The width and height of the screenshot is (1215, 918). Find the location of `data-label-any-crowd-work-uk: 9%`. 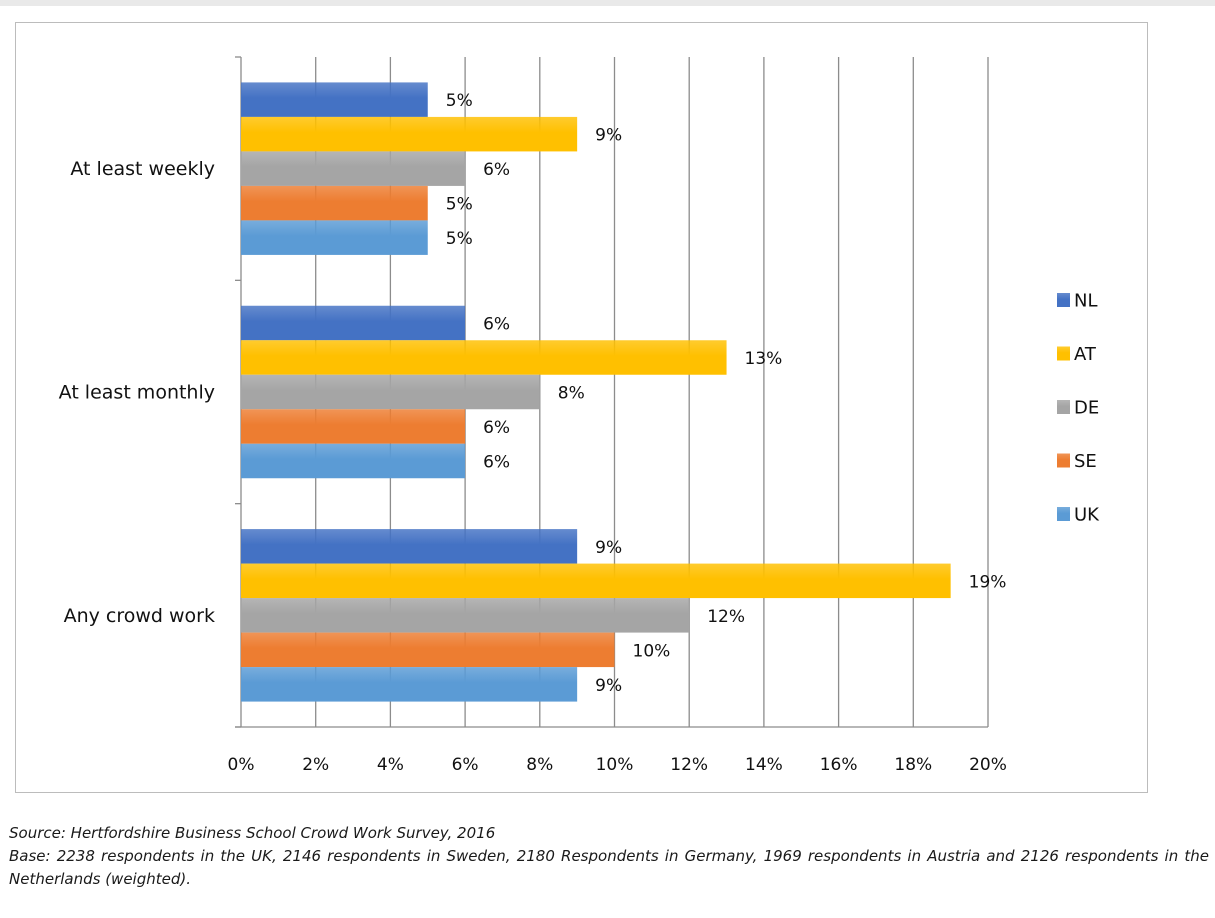

data-label-any-crowd-work-uk: 9% is located at coordinates (608, 686).